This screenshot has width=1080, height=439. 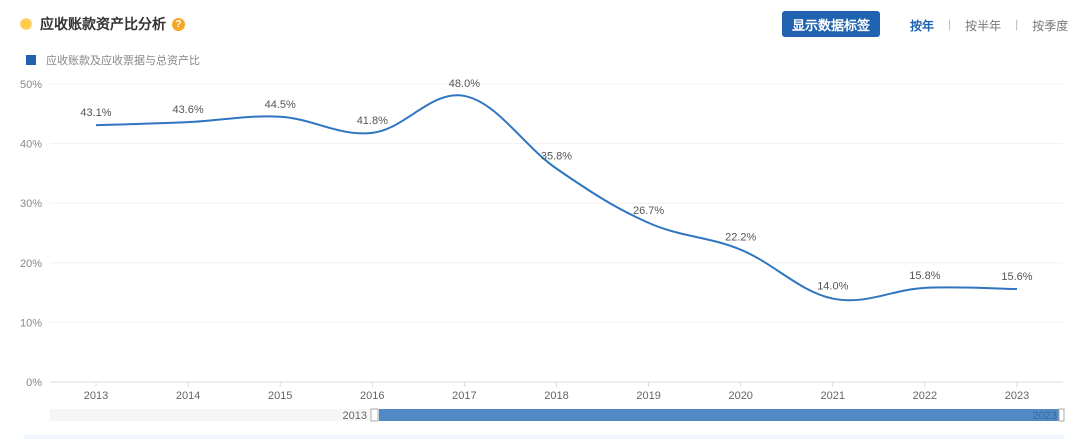 I want to click on x-tick-label: 2014, so click(x=188, y=396).